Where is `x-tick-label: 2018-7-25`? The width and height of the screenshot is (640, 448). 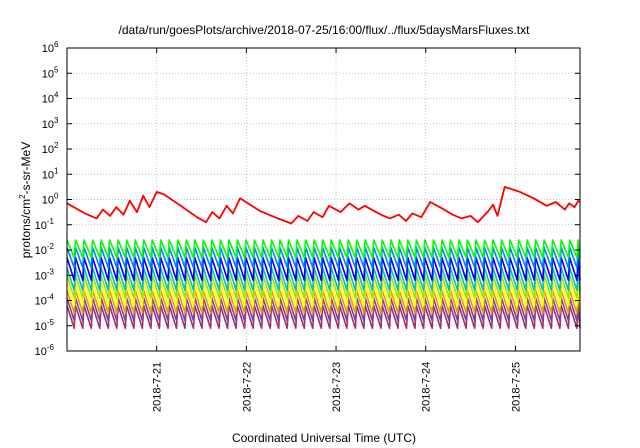 x-tick-label: 2018-7-25 is located at coordinates (516, 387).